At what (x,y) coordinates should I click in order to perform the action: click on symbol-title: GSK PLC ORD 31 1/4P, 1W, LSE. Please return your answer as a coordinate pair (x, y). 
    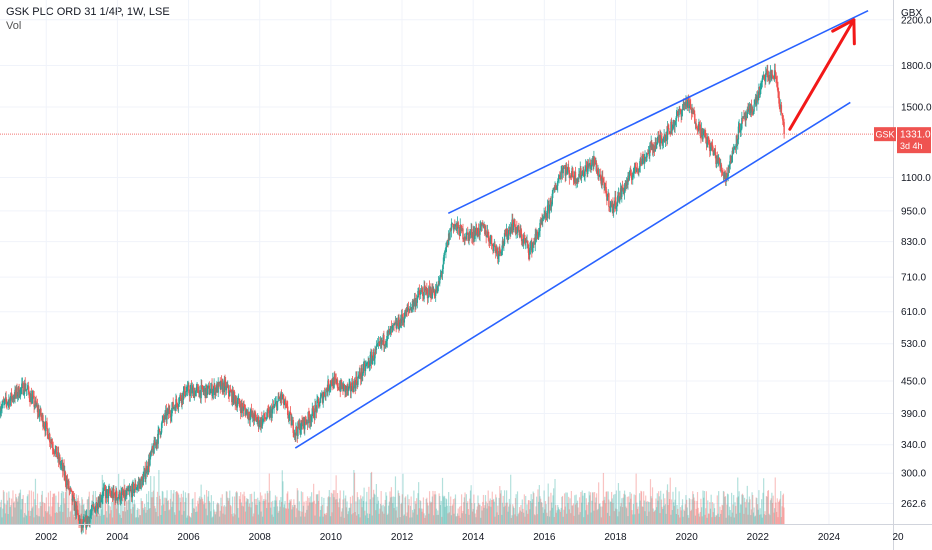
    Looking at the image, I should click on (88, 12).